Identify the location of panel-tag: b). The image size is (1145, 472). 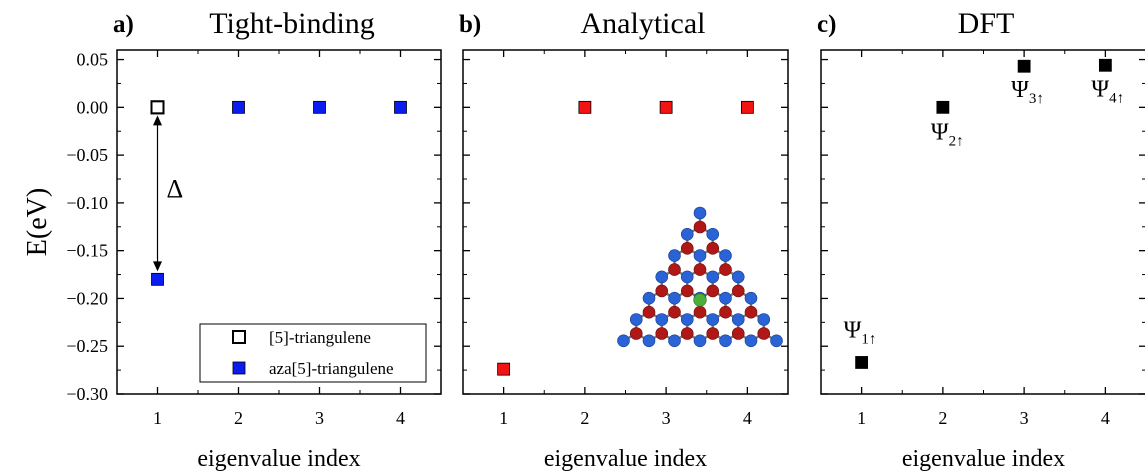
(470, 24).